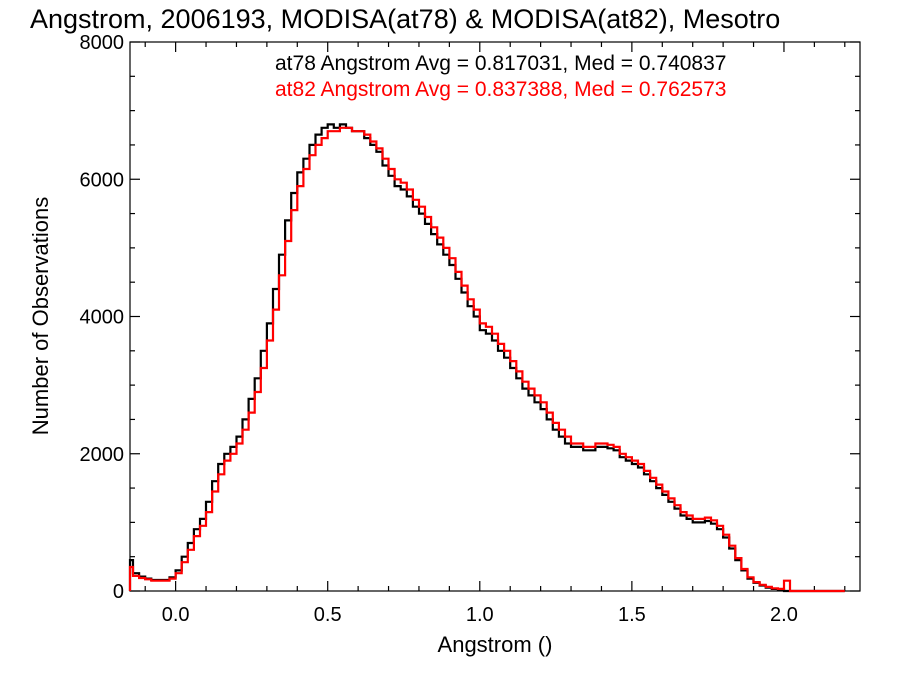 The width and height of the screenshot is (900, 675). Describe the element at coordinates (102, 43) in the screenshot. I see `y-tick-label: 8000` at that location.